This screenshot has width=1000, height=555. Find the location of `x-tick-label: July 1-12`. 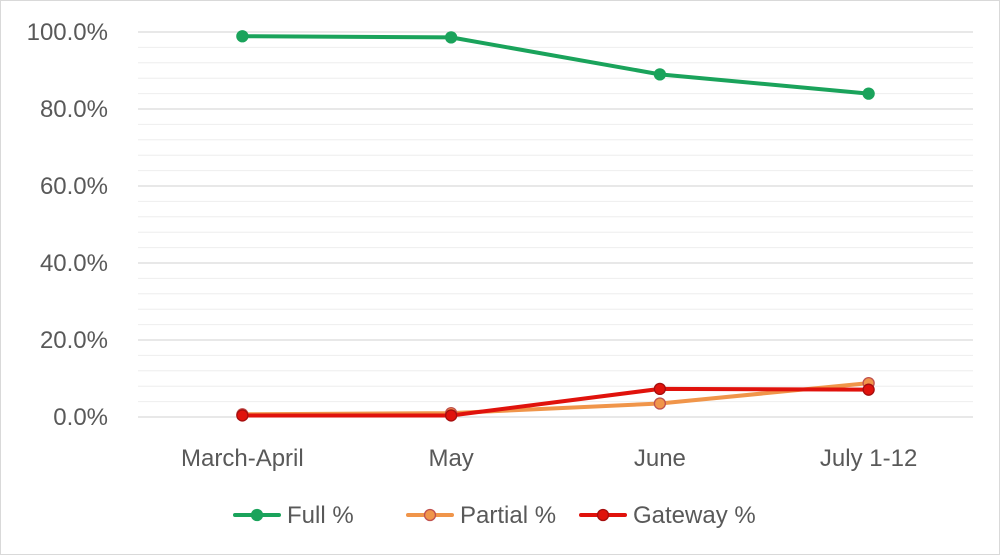

x-tick-label: July 1-12 is located at coordinates (868, 458).